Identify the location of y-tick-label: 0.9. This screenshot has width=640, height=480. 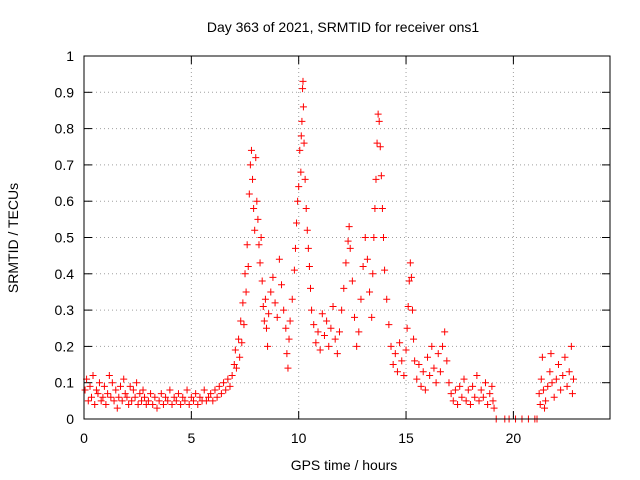
(65, 92).